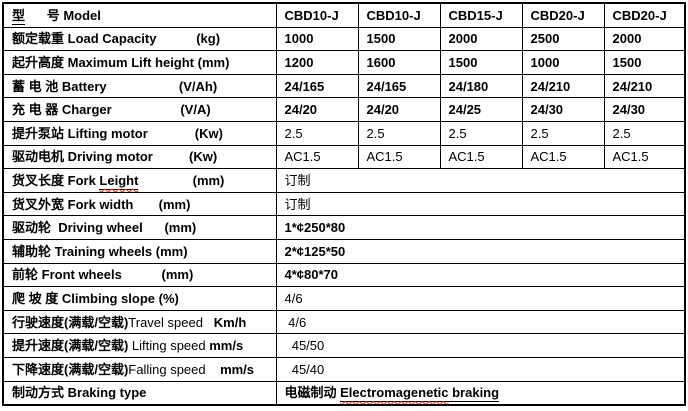 This screenshot has width=688, height=411. Describe the element at coordinates (317, 133) in the screenshot. I see `value-cell-lifting-motor-1: 2.5` at that location.